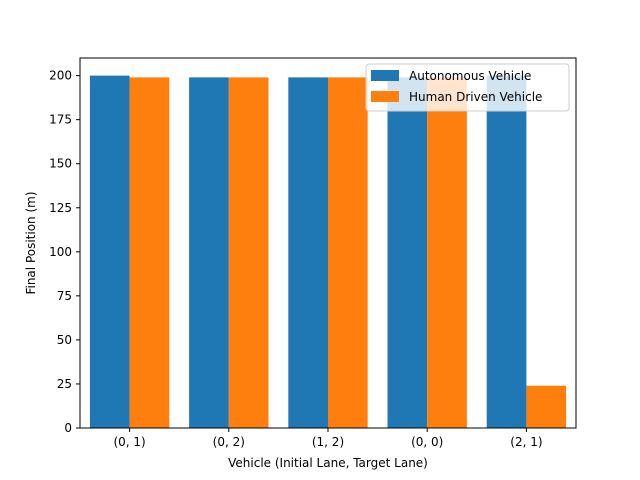 Image resolution: width=640 pixels, height=480 pixels. What do you see at coordinates (470, 76) in the screenshot?
I see `legend-label: Autonomous Vehicle` at bounding box center [470, 76].